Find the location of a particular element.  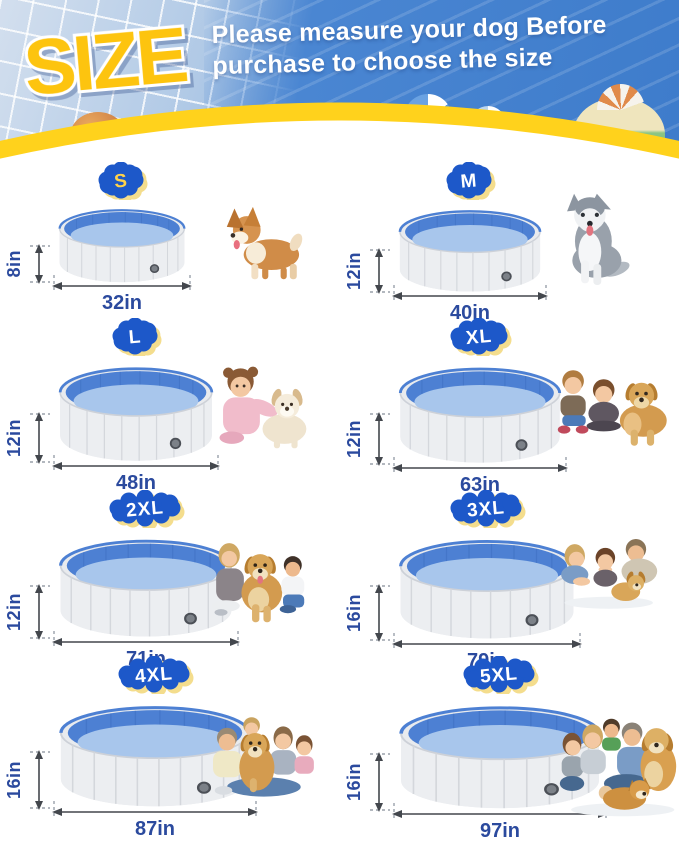

width-dimension: 48in is located at coordinates (136, 475).